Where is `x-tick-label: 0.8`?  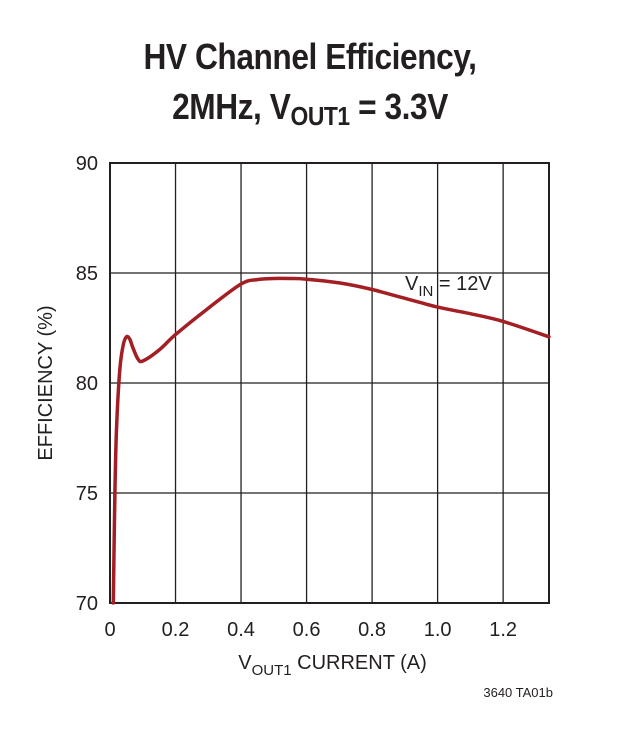
x-tick-label: 0.8 is located at coordinates (372, 630).